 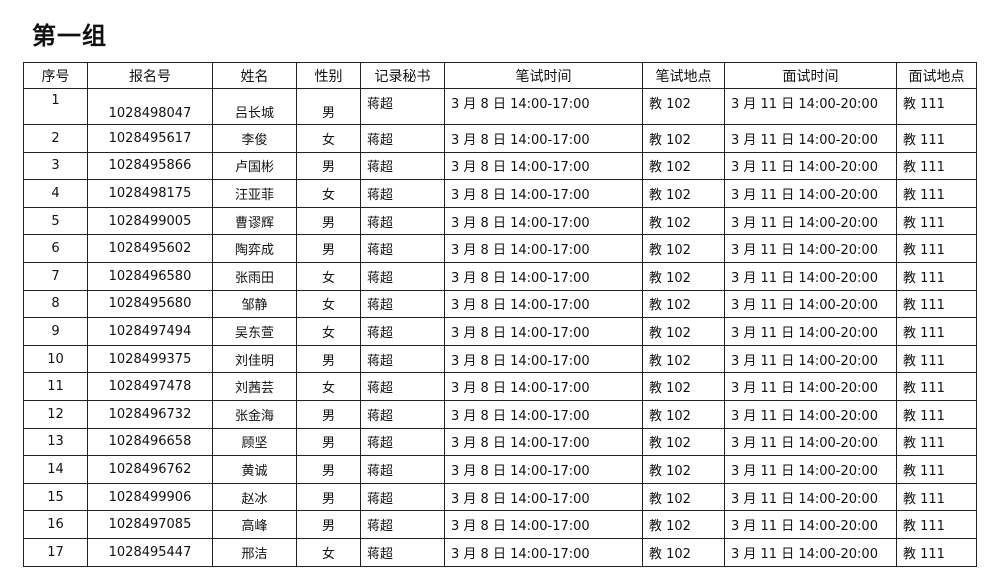 What do you see at coordinates (254, 276) in the screenshot?
I see `cell-name: 张雨田` at bounding box center [254, 276].